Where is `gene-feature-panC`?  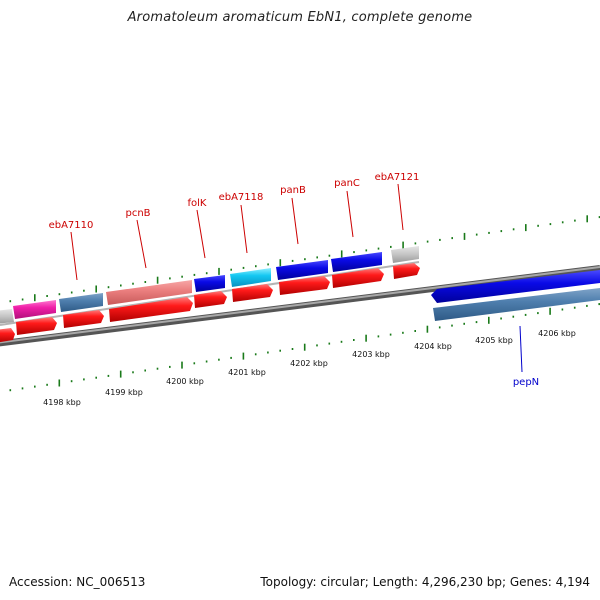
gene-feature-panC is located at coordinates (356, 262).